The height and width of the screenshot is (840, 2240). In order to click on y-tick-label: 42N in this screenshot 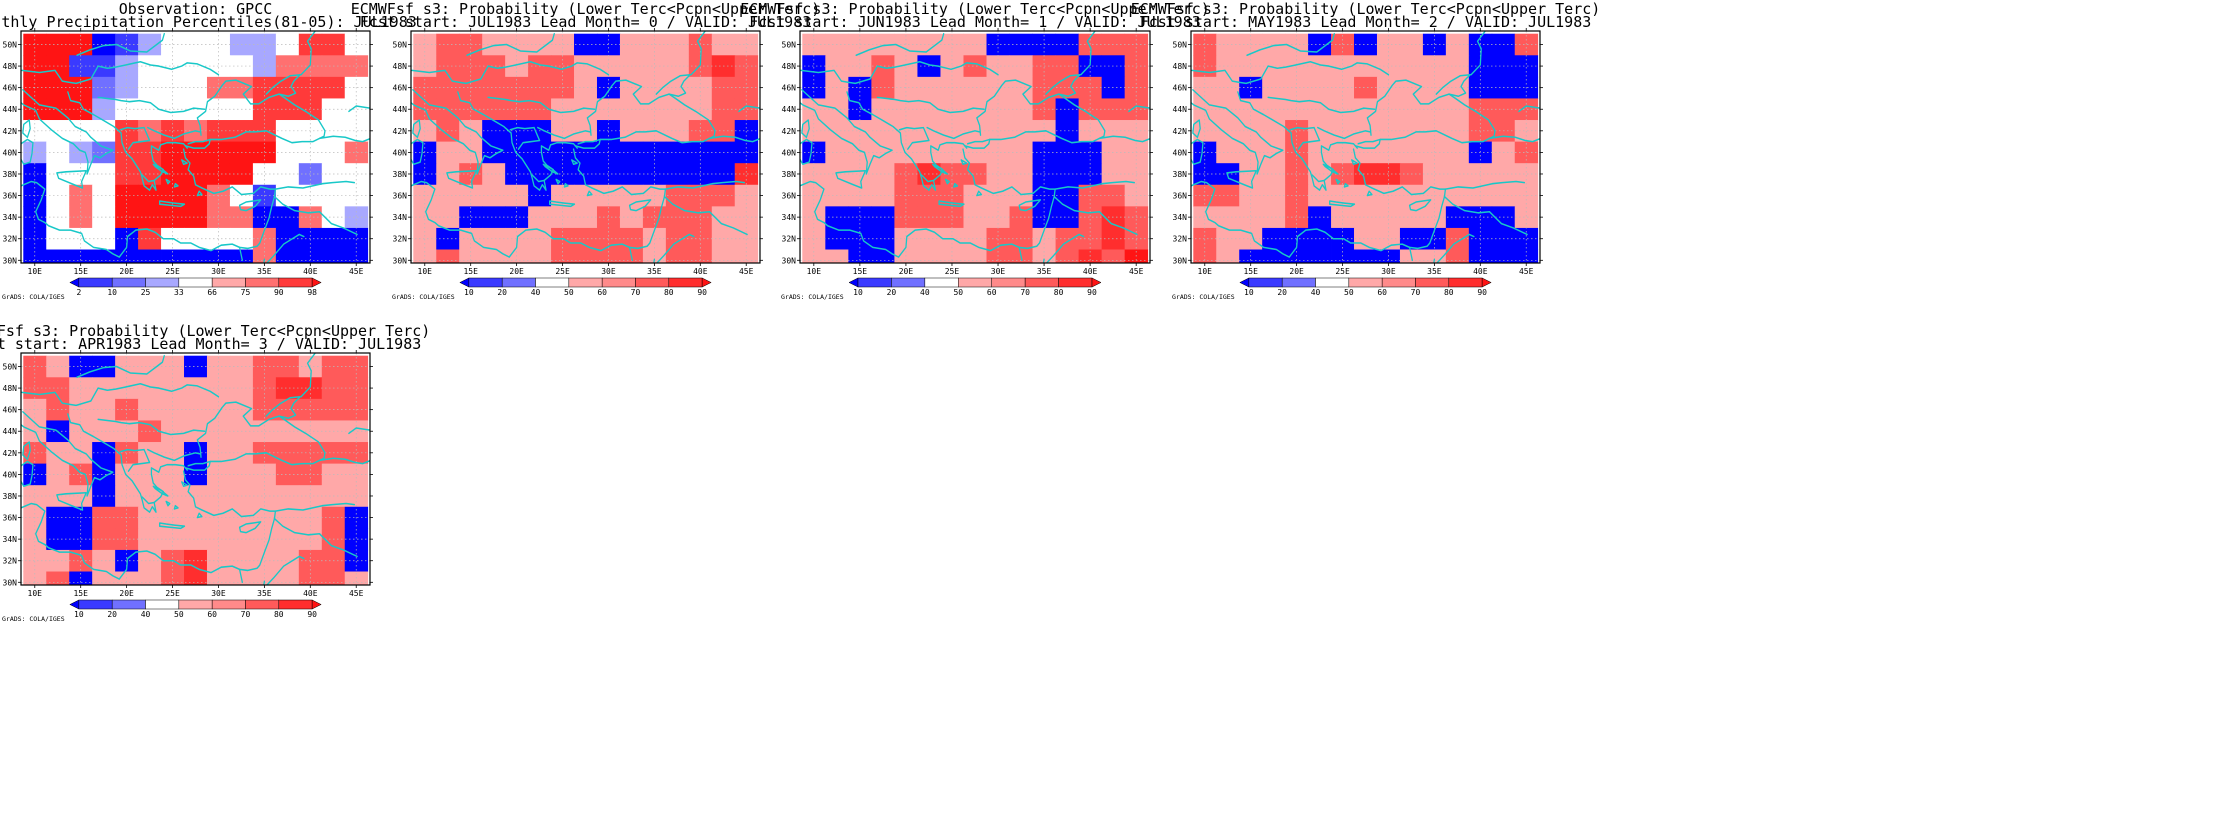, I will do `click(789, 131)`.